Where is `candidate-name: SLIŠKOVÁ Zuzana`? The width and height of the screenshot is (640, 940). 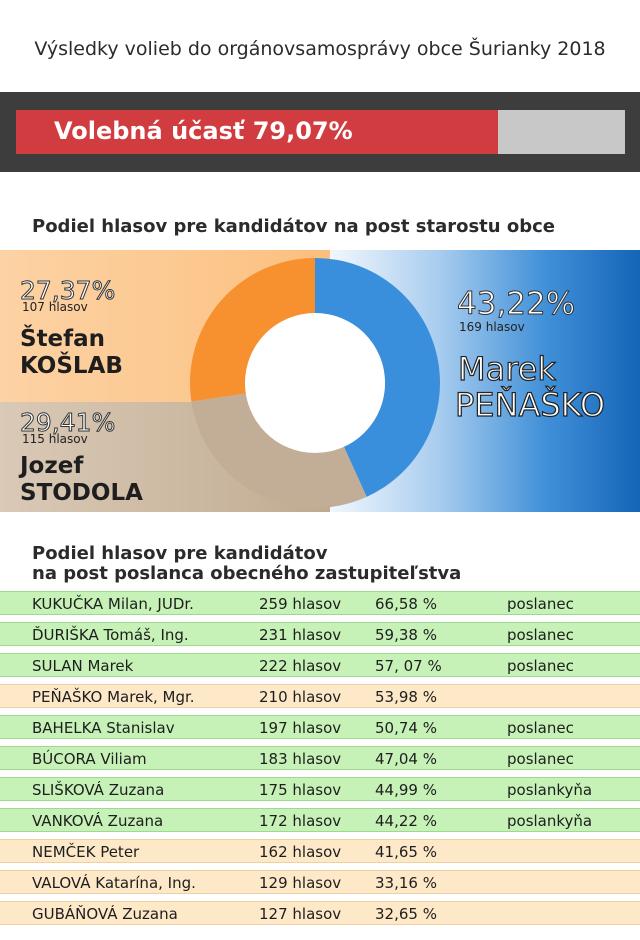 candidate-name: SLIŠKOVÁ Zuzana is located at coordinates (98, 790).